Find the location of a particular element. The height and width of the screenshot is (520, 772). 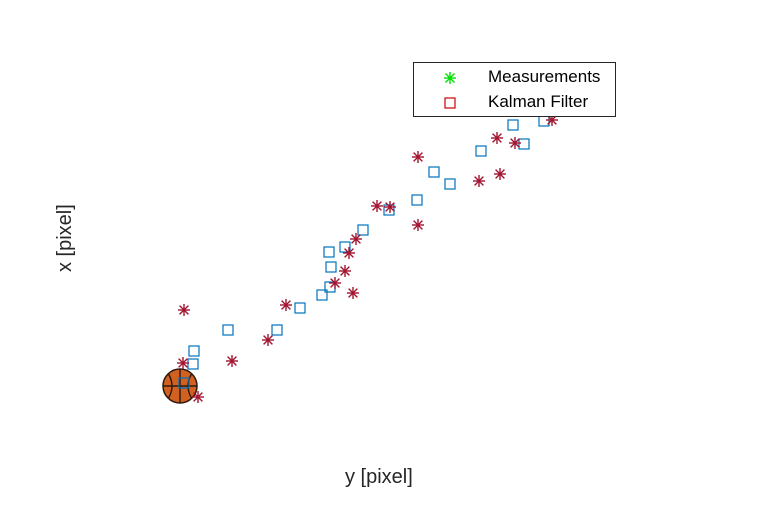

legend-item-kalman-filter: Kalman Filter is located at coordinates (514, 103).